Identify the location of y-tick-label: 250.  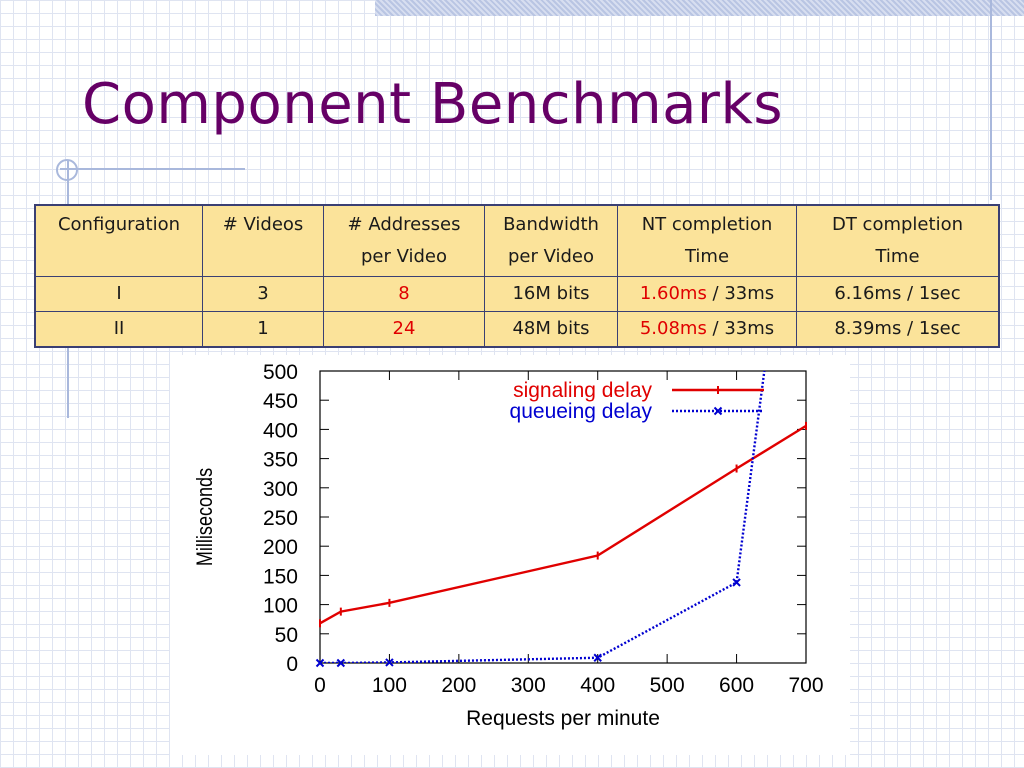
(280, 518).